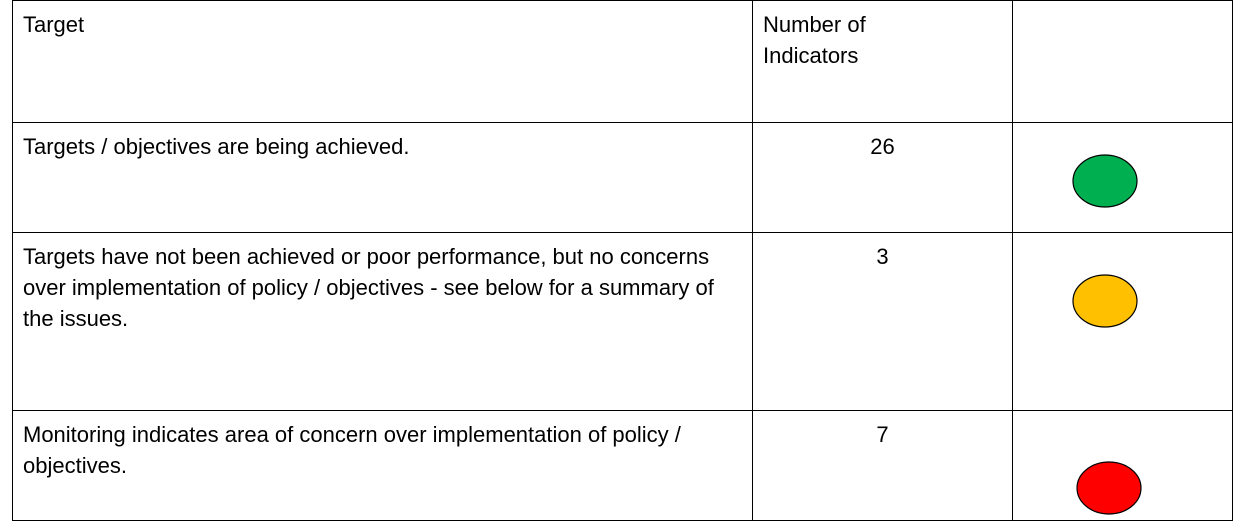 The height and width of the screenshot is (522, 1245). What do you see at coordinates (882, 321) in the screenshot?
I see `count-cell: 3` at bounding box center [882, 321].